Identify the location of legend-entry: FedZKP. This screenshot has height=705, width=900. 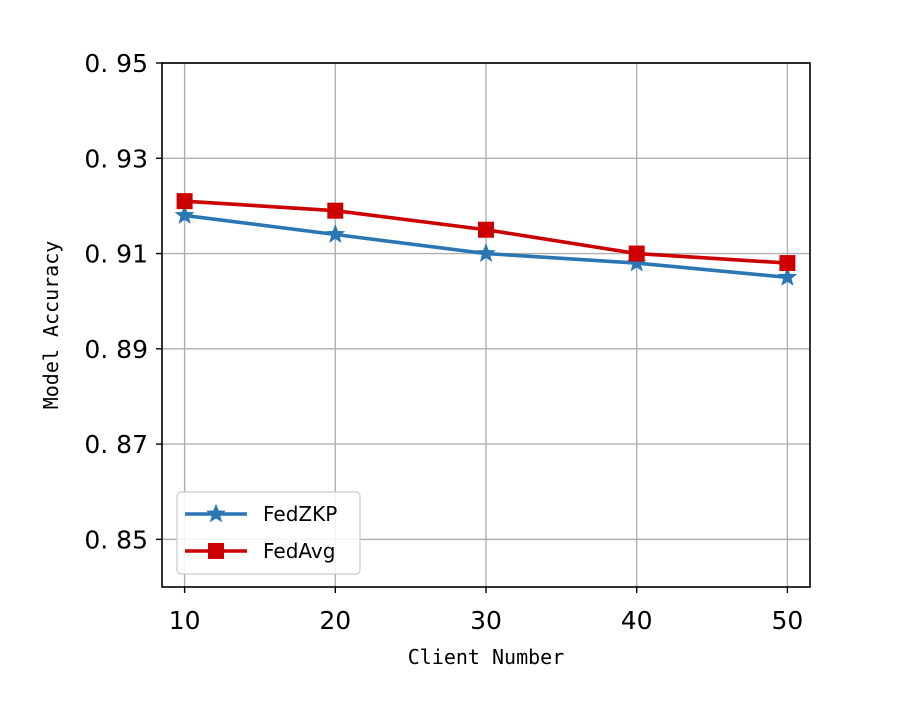
(261, 514).